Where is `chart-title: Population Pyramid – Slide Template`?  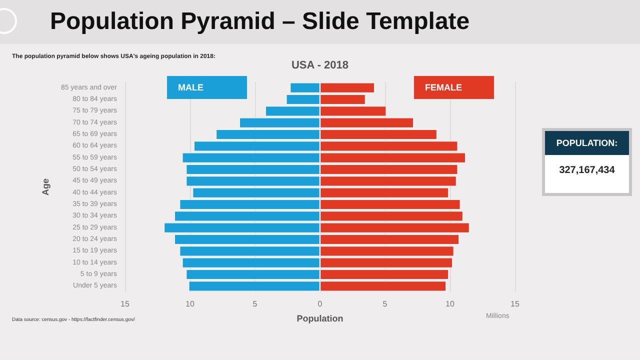
chart-title: Population Pyramid – Slide Template is located at coordinates (260, 22).